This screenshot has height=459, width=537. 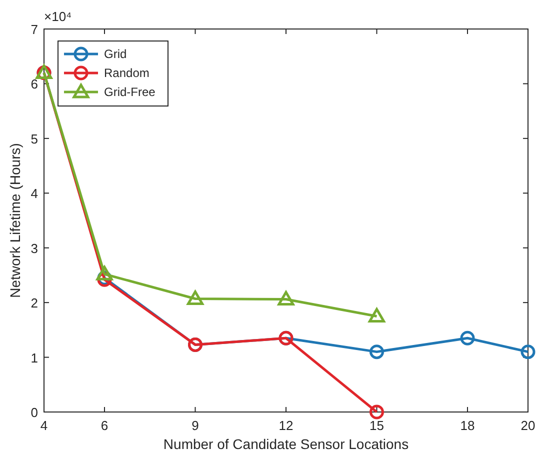 I want to click on x-tick-label: 4, so click(x=44, y=425).